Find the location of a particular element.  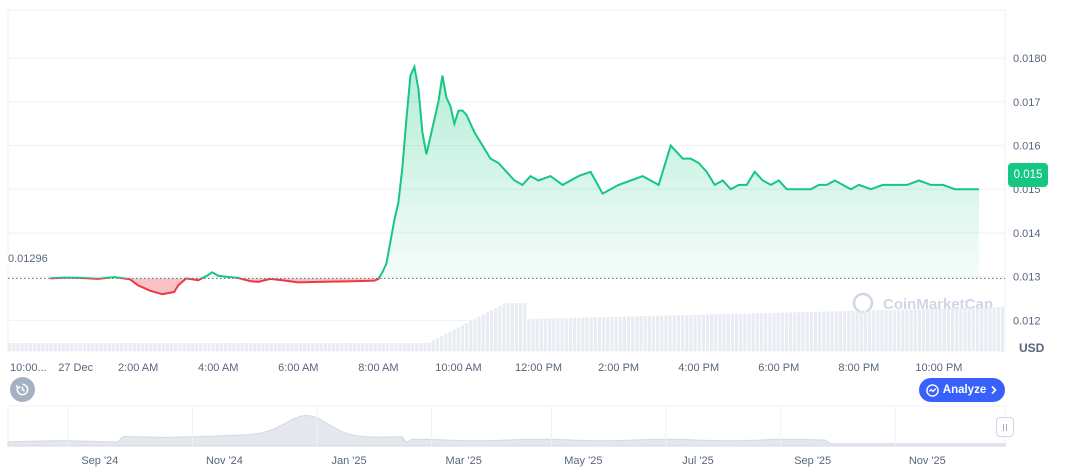

history-icon is located at coordinates (22, 389).